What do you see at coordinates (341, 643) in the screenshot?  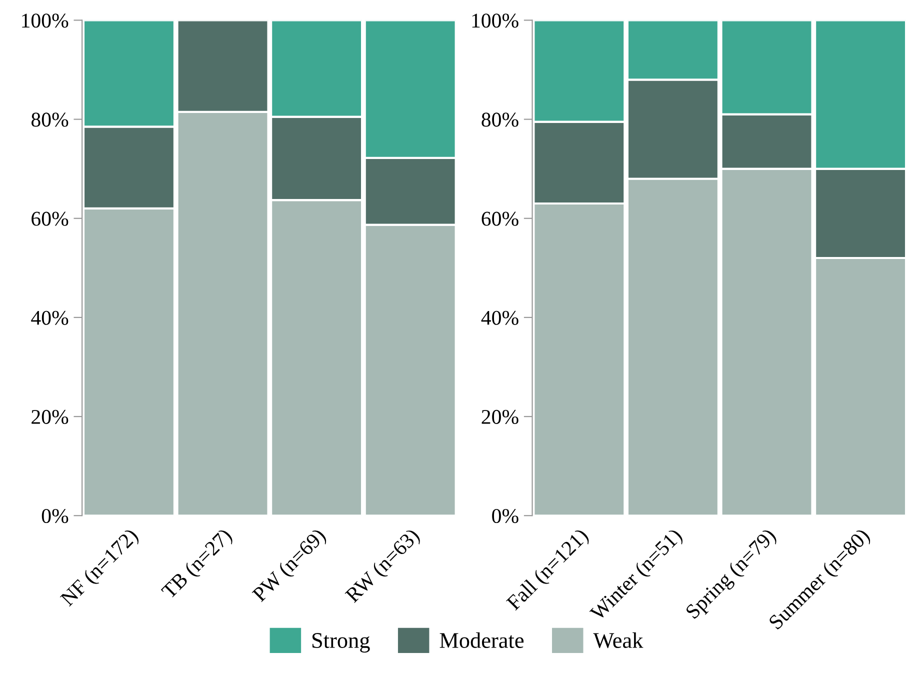 I see `legend-label: Strong` at bounding box center [341, 643].